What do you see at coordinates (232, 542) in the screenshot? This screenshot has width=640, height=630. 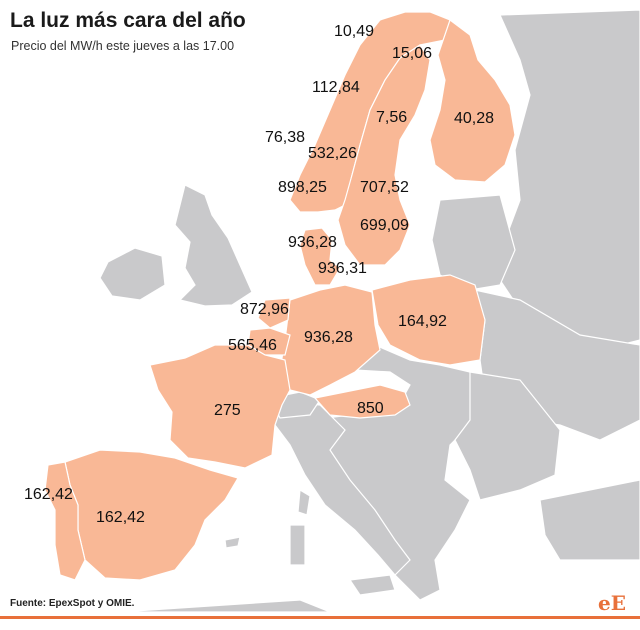 I see `land-balearic` at bounding box center [232, 542].